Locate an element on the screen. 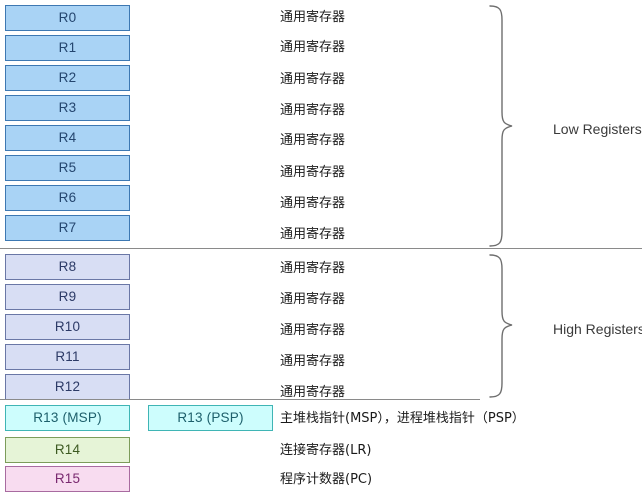 The image size is (642, 497). register-description-r8: 通用寄存器 is located at coordinates (313, 268).